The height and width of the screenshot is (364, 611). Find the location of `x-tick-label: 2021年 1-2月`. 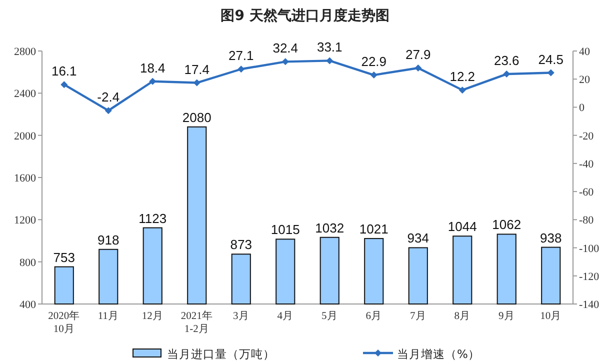

x-tick-label: 2021年 1-2月 is located at coordinates (196, 322).